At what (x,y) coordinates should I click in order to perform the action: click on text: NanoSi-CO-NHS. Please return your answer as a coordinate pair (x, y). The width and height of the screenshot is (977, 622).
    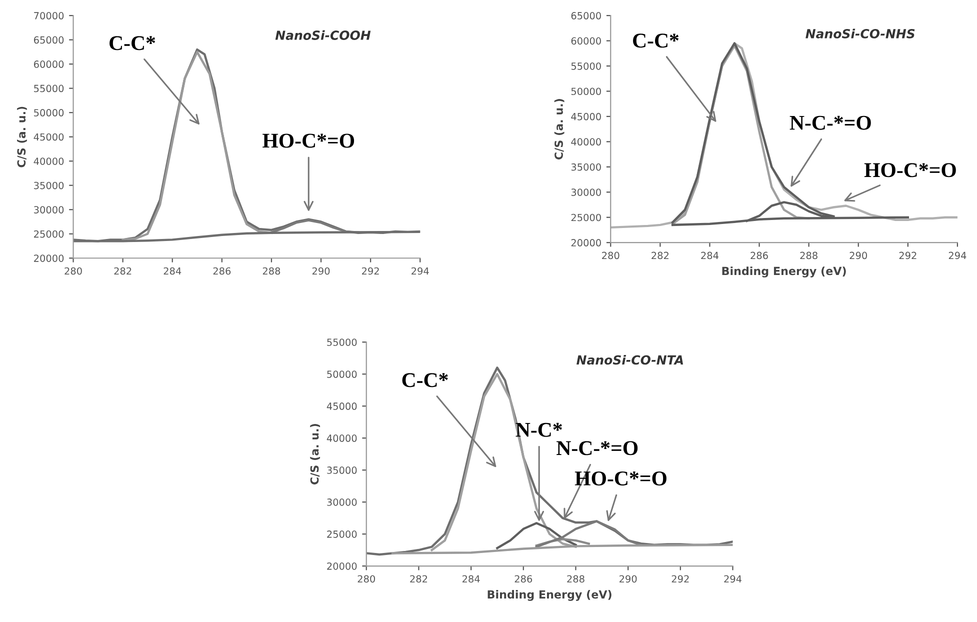
    Looking at the image, I should click on (860, 33).